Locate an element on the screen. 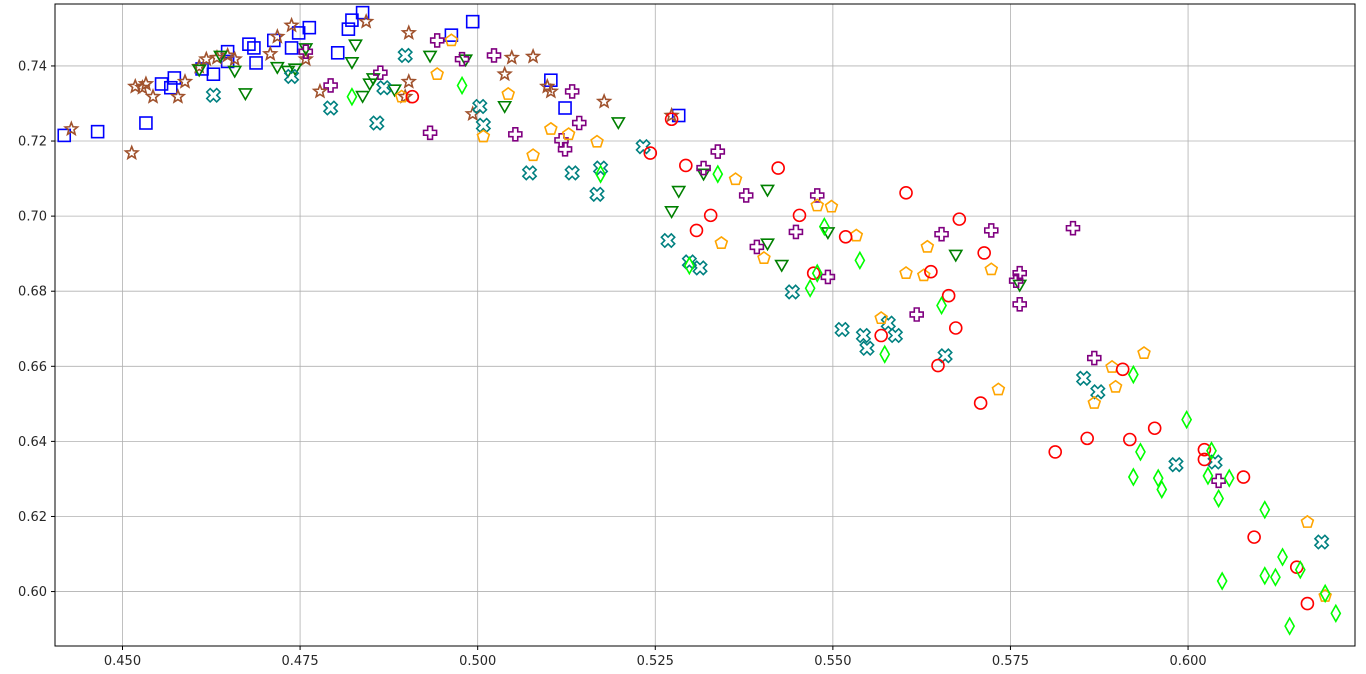 The width and height of the screenshot is (1366, 674). y-tick-label: 0.72 is located at coordinates (32, 142).